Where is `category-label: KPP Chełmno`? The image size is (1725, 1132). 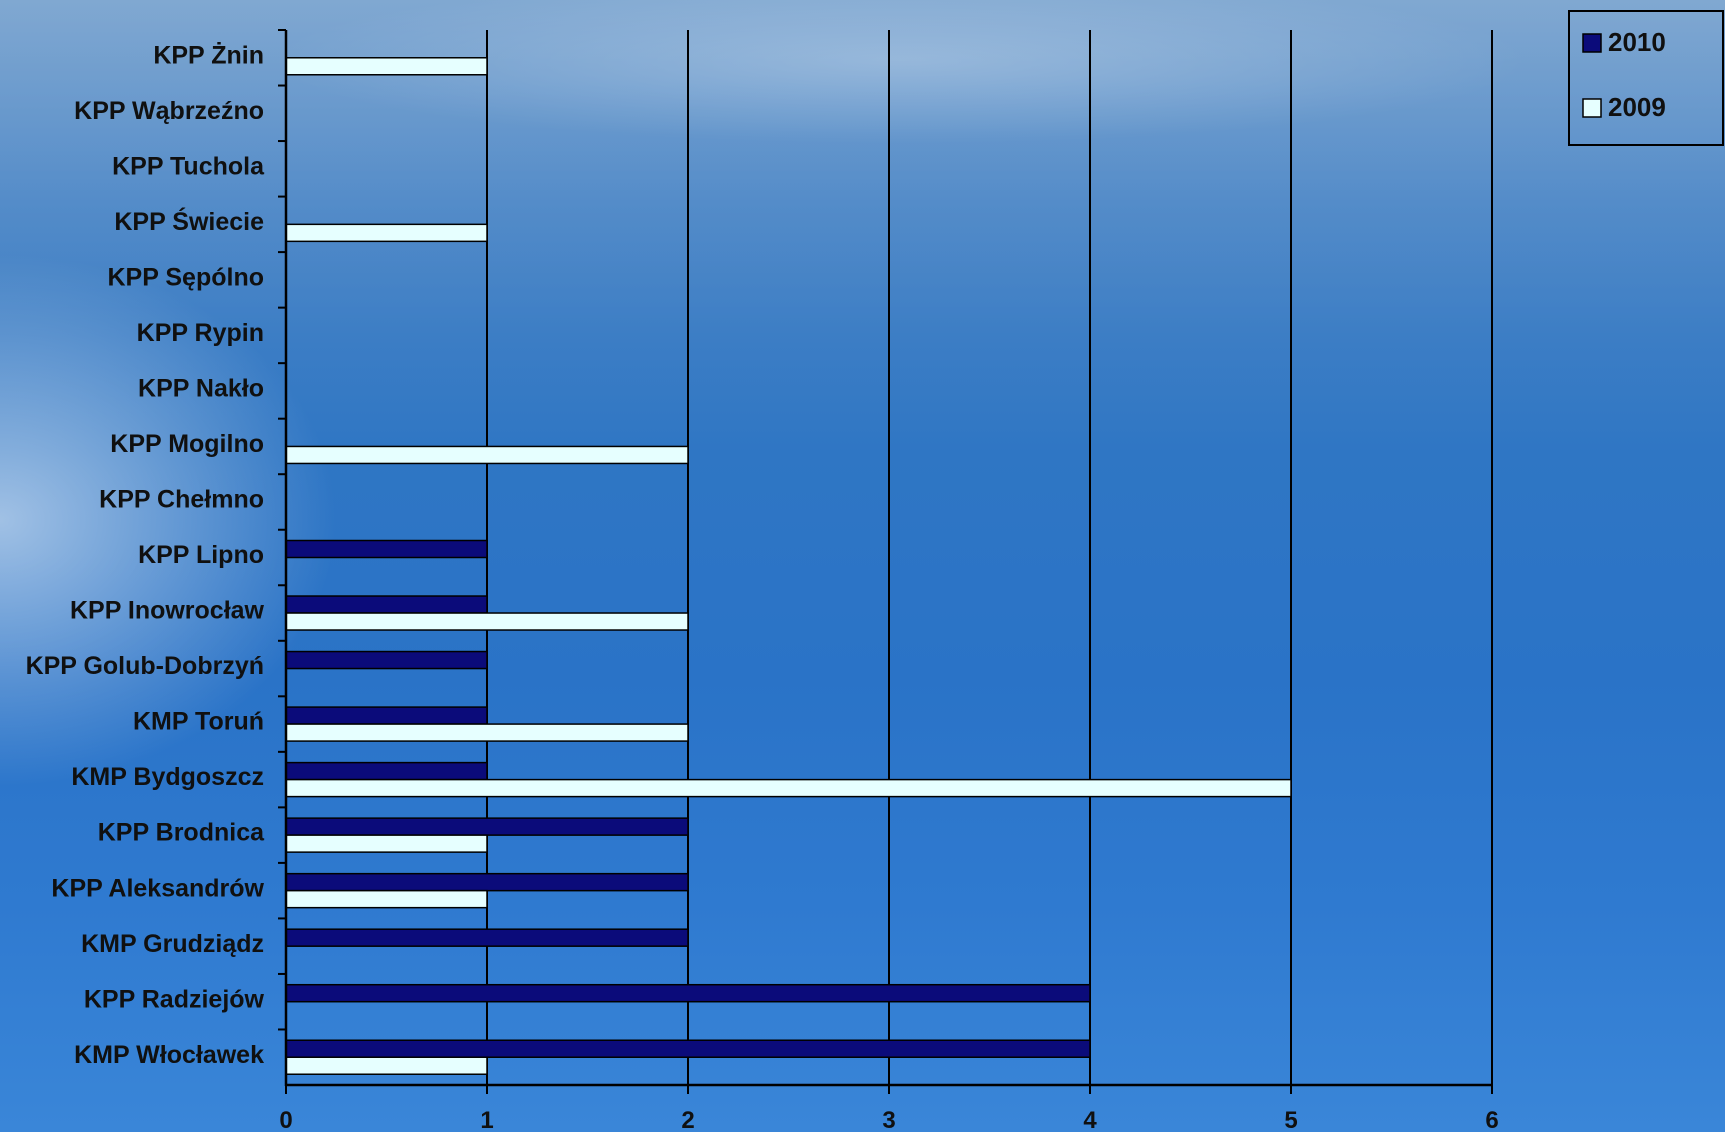 category-label: KPP Chełmno is located at coordinates (181, 500).